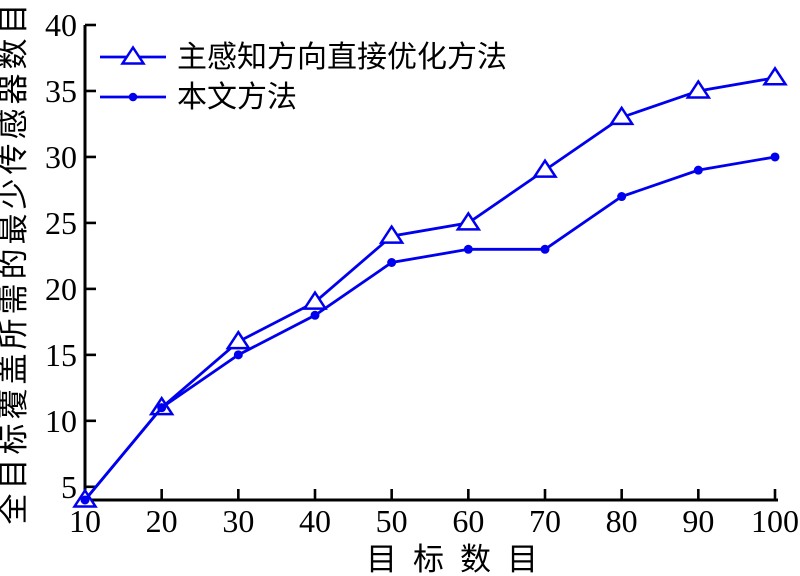  Describe the element at coordinates (775, 521) in the screenshot. I see `x-tick-label: 100` at that location.